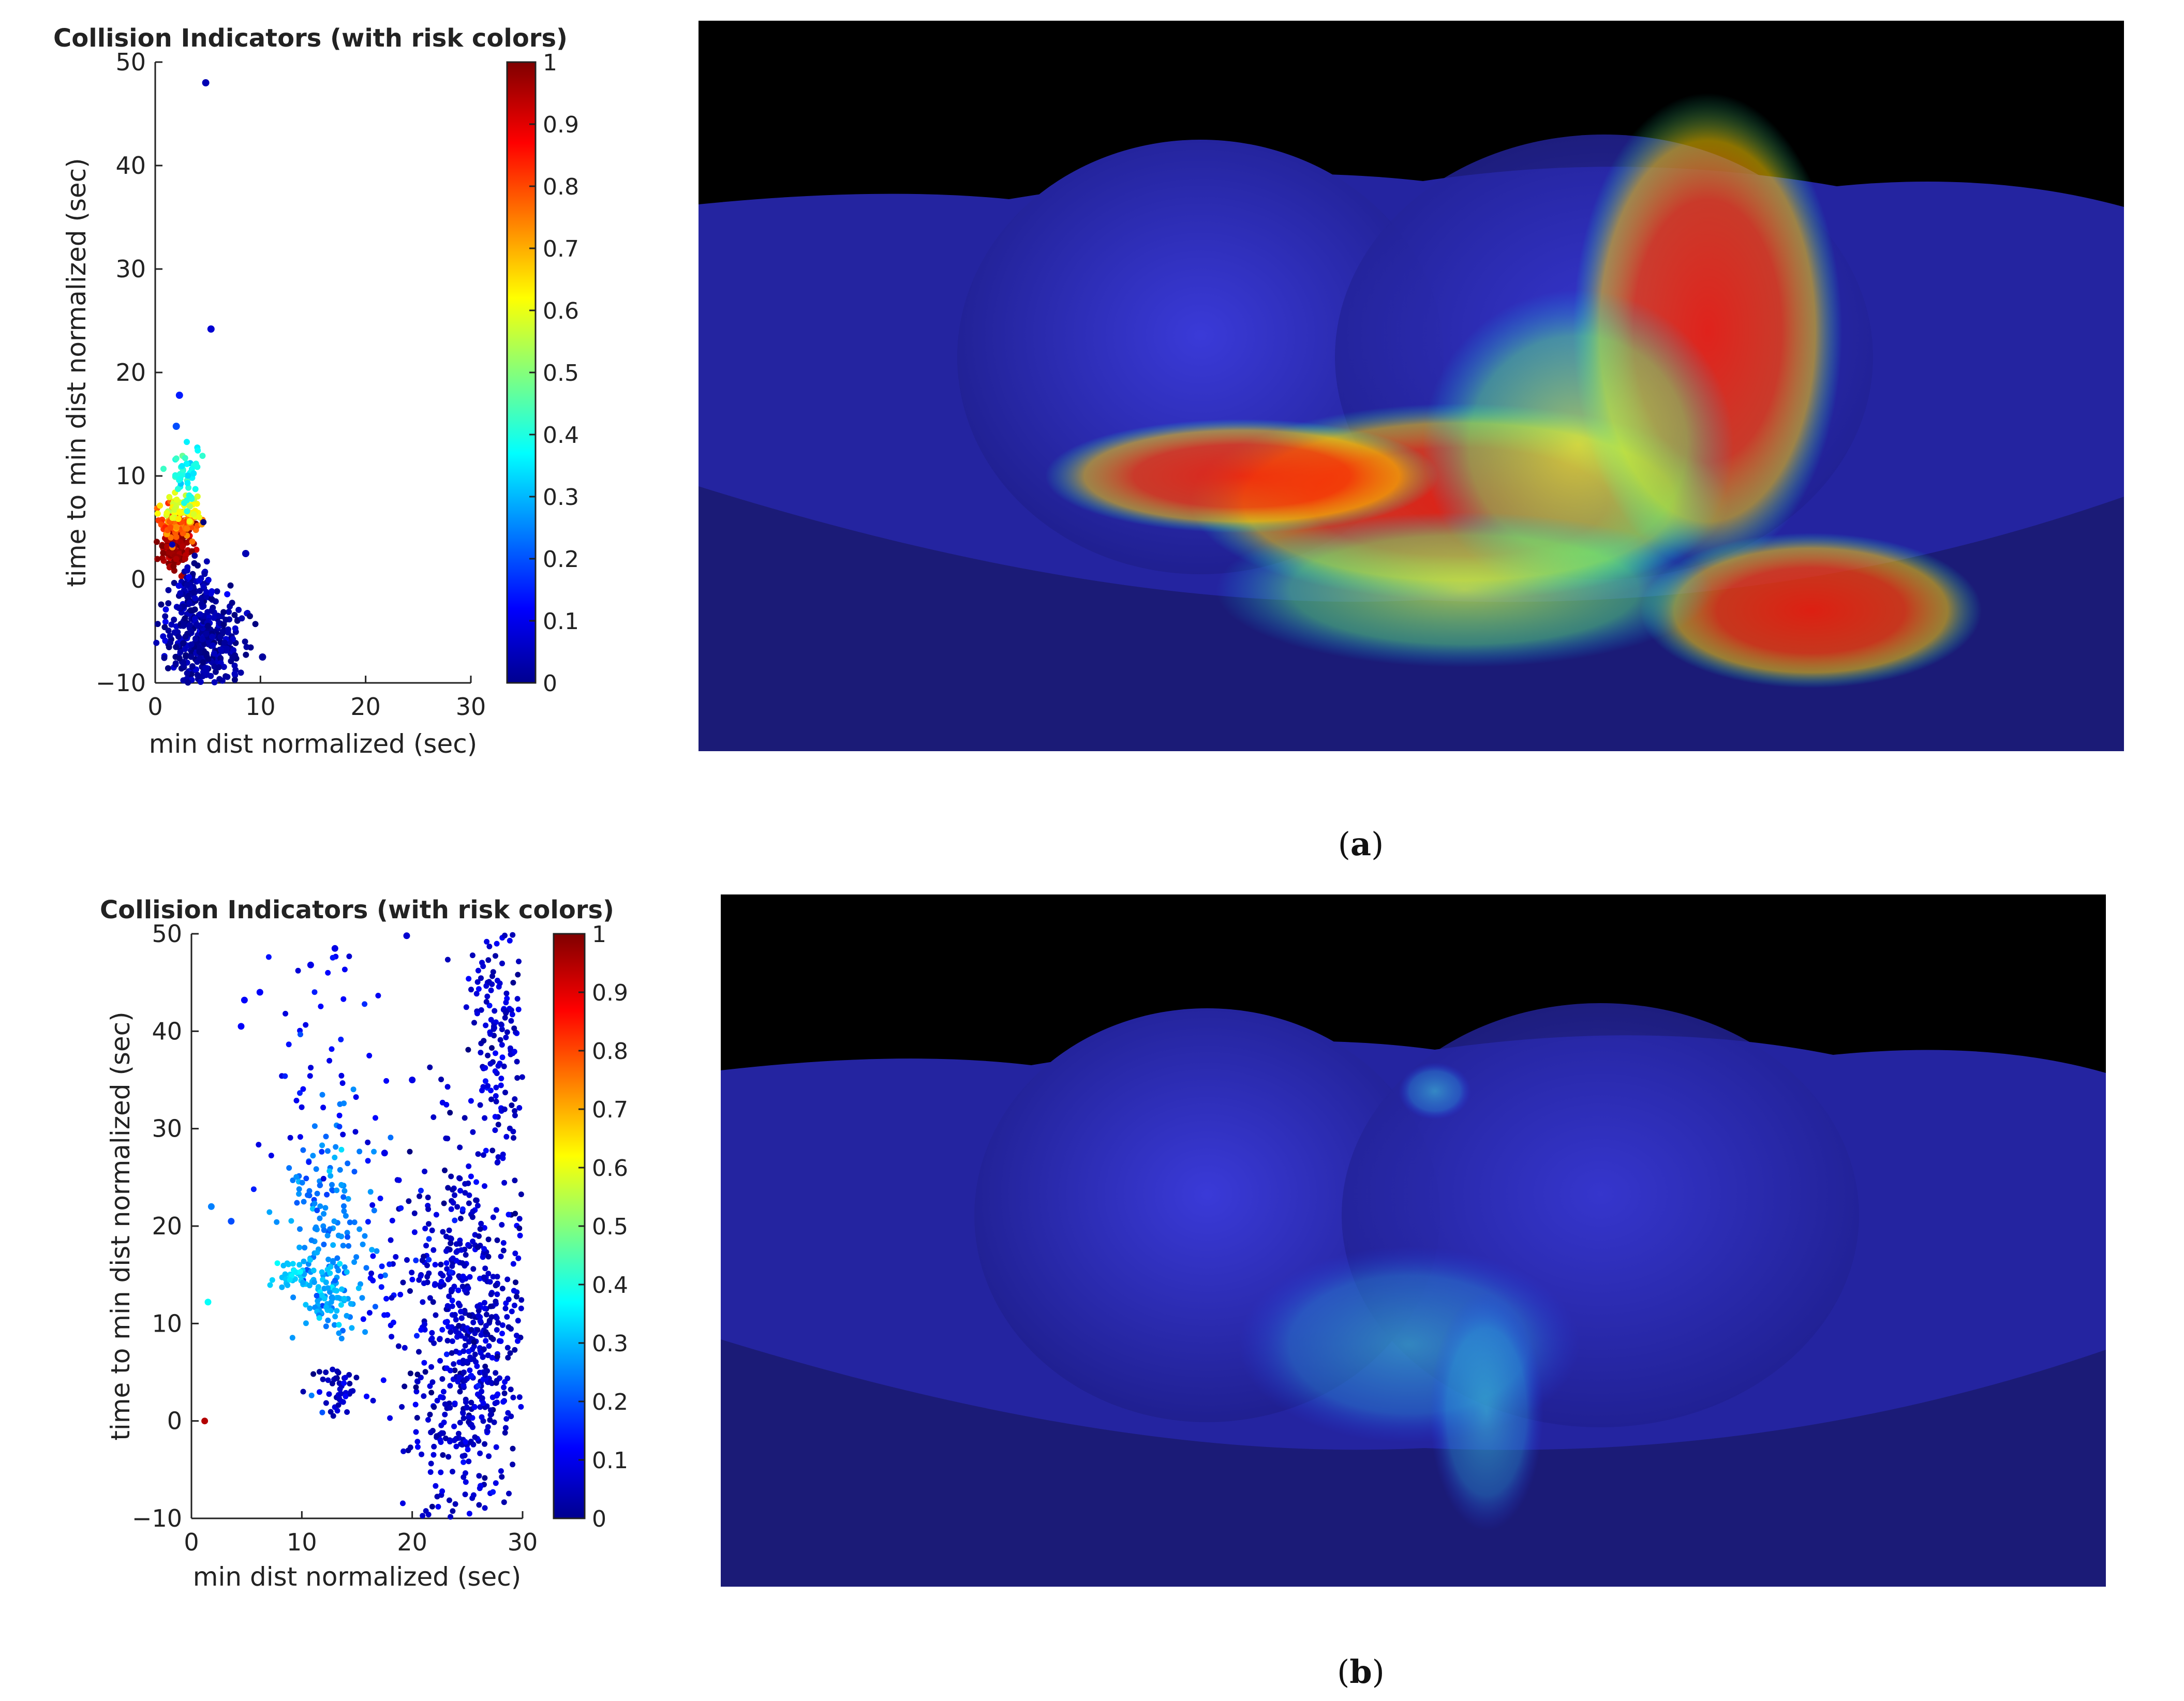 The width and height of the screenshot is (2184, 1701). I want to click on chart-a-cbtick-label: 0.8, so click(561, 187).